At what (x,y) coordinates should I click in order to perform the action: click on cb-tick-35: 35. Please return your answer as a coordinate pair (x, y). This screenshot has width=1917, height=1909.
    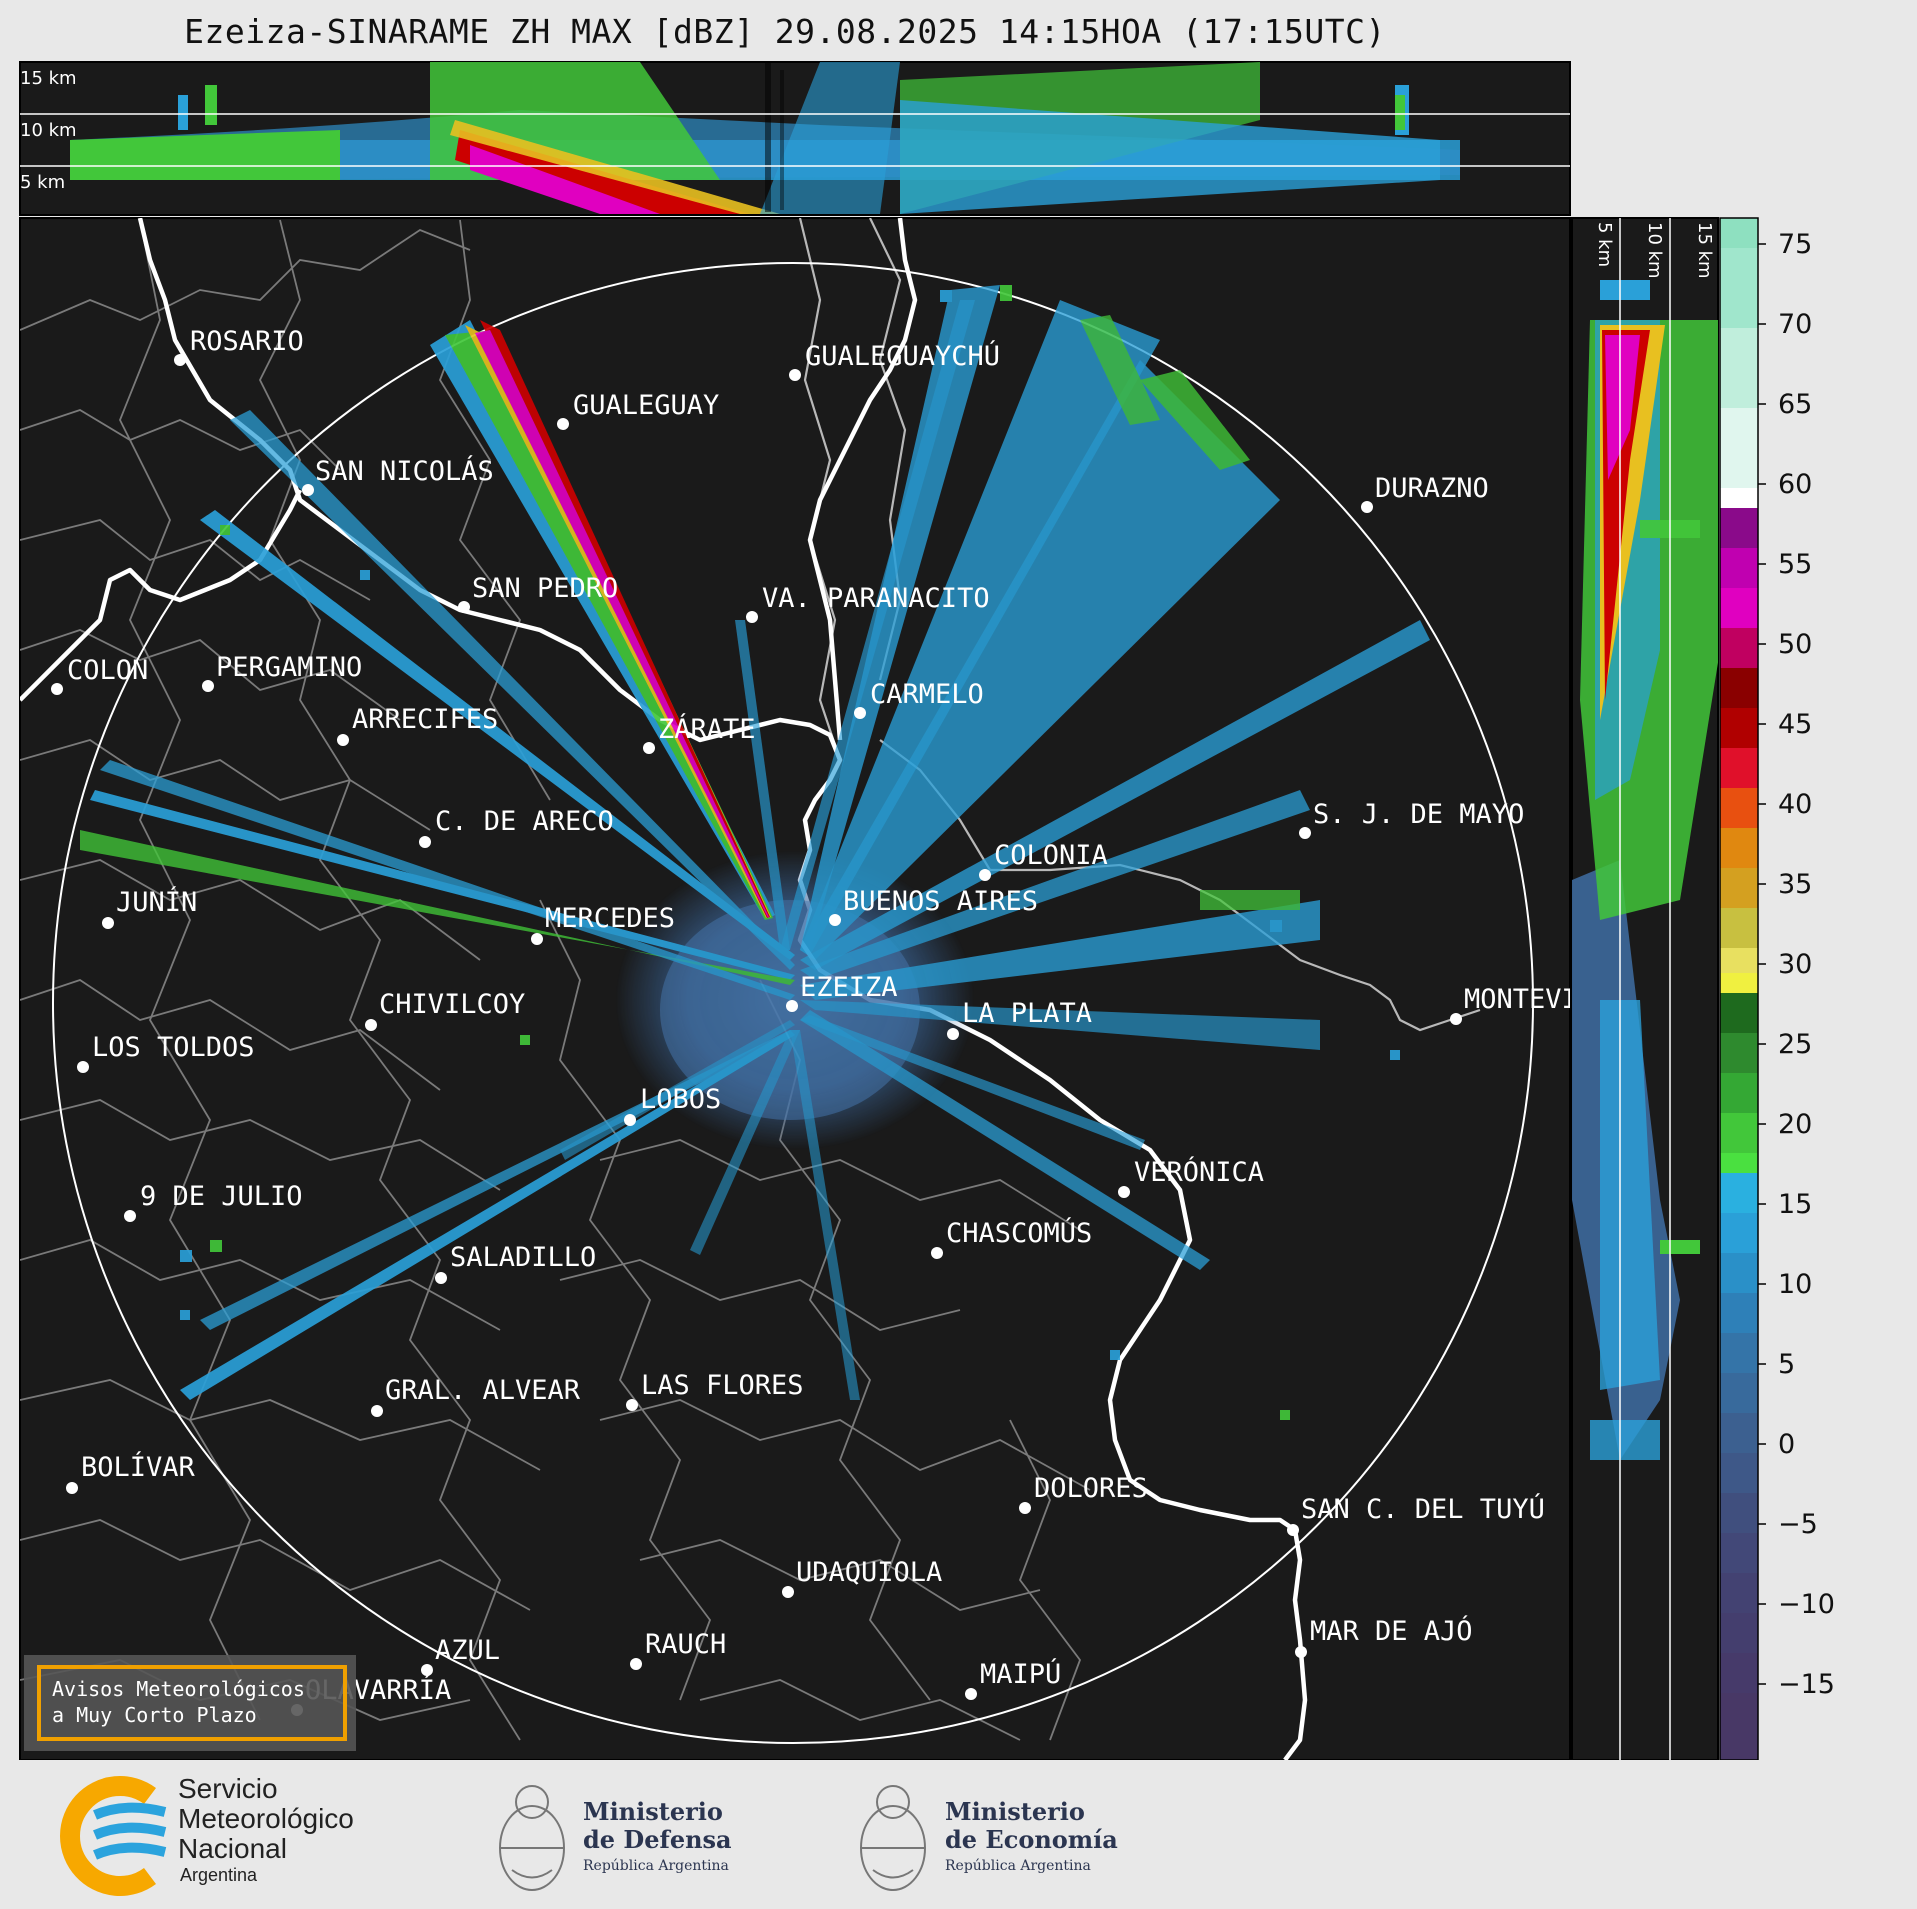
    Looking at the image, I should click on (1795, 884).